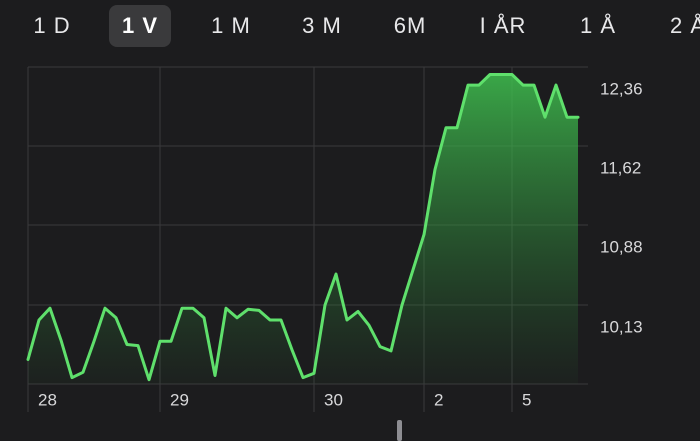  I want to click on tab: 3 M, so click(322, 25).